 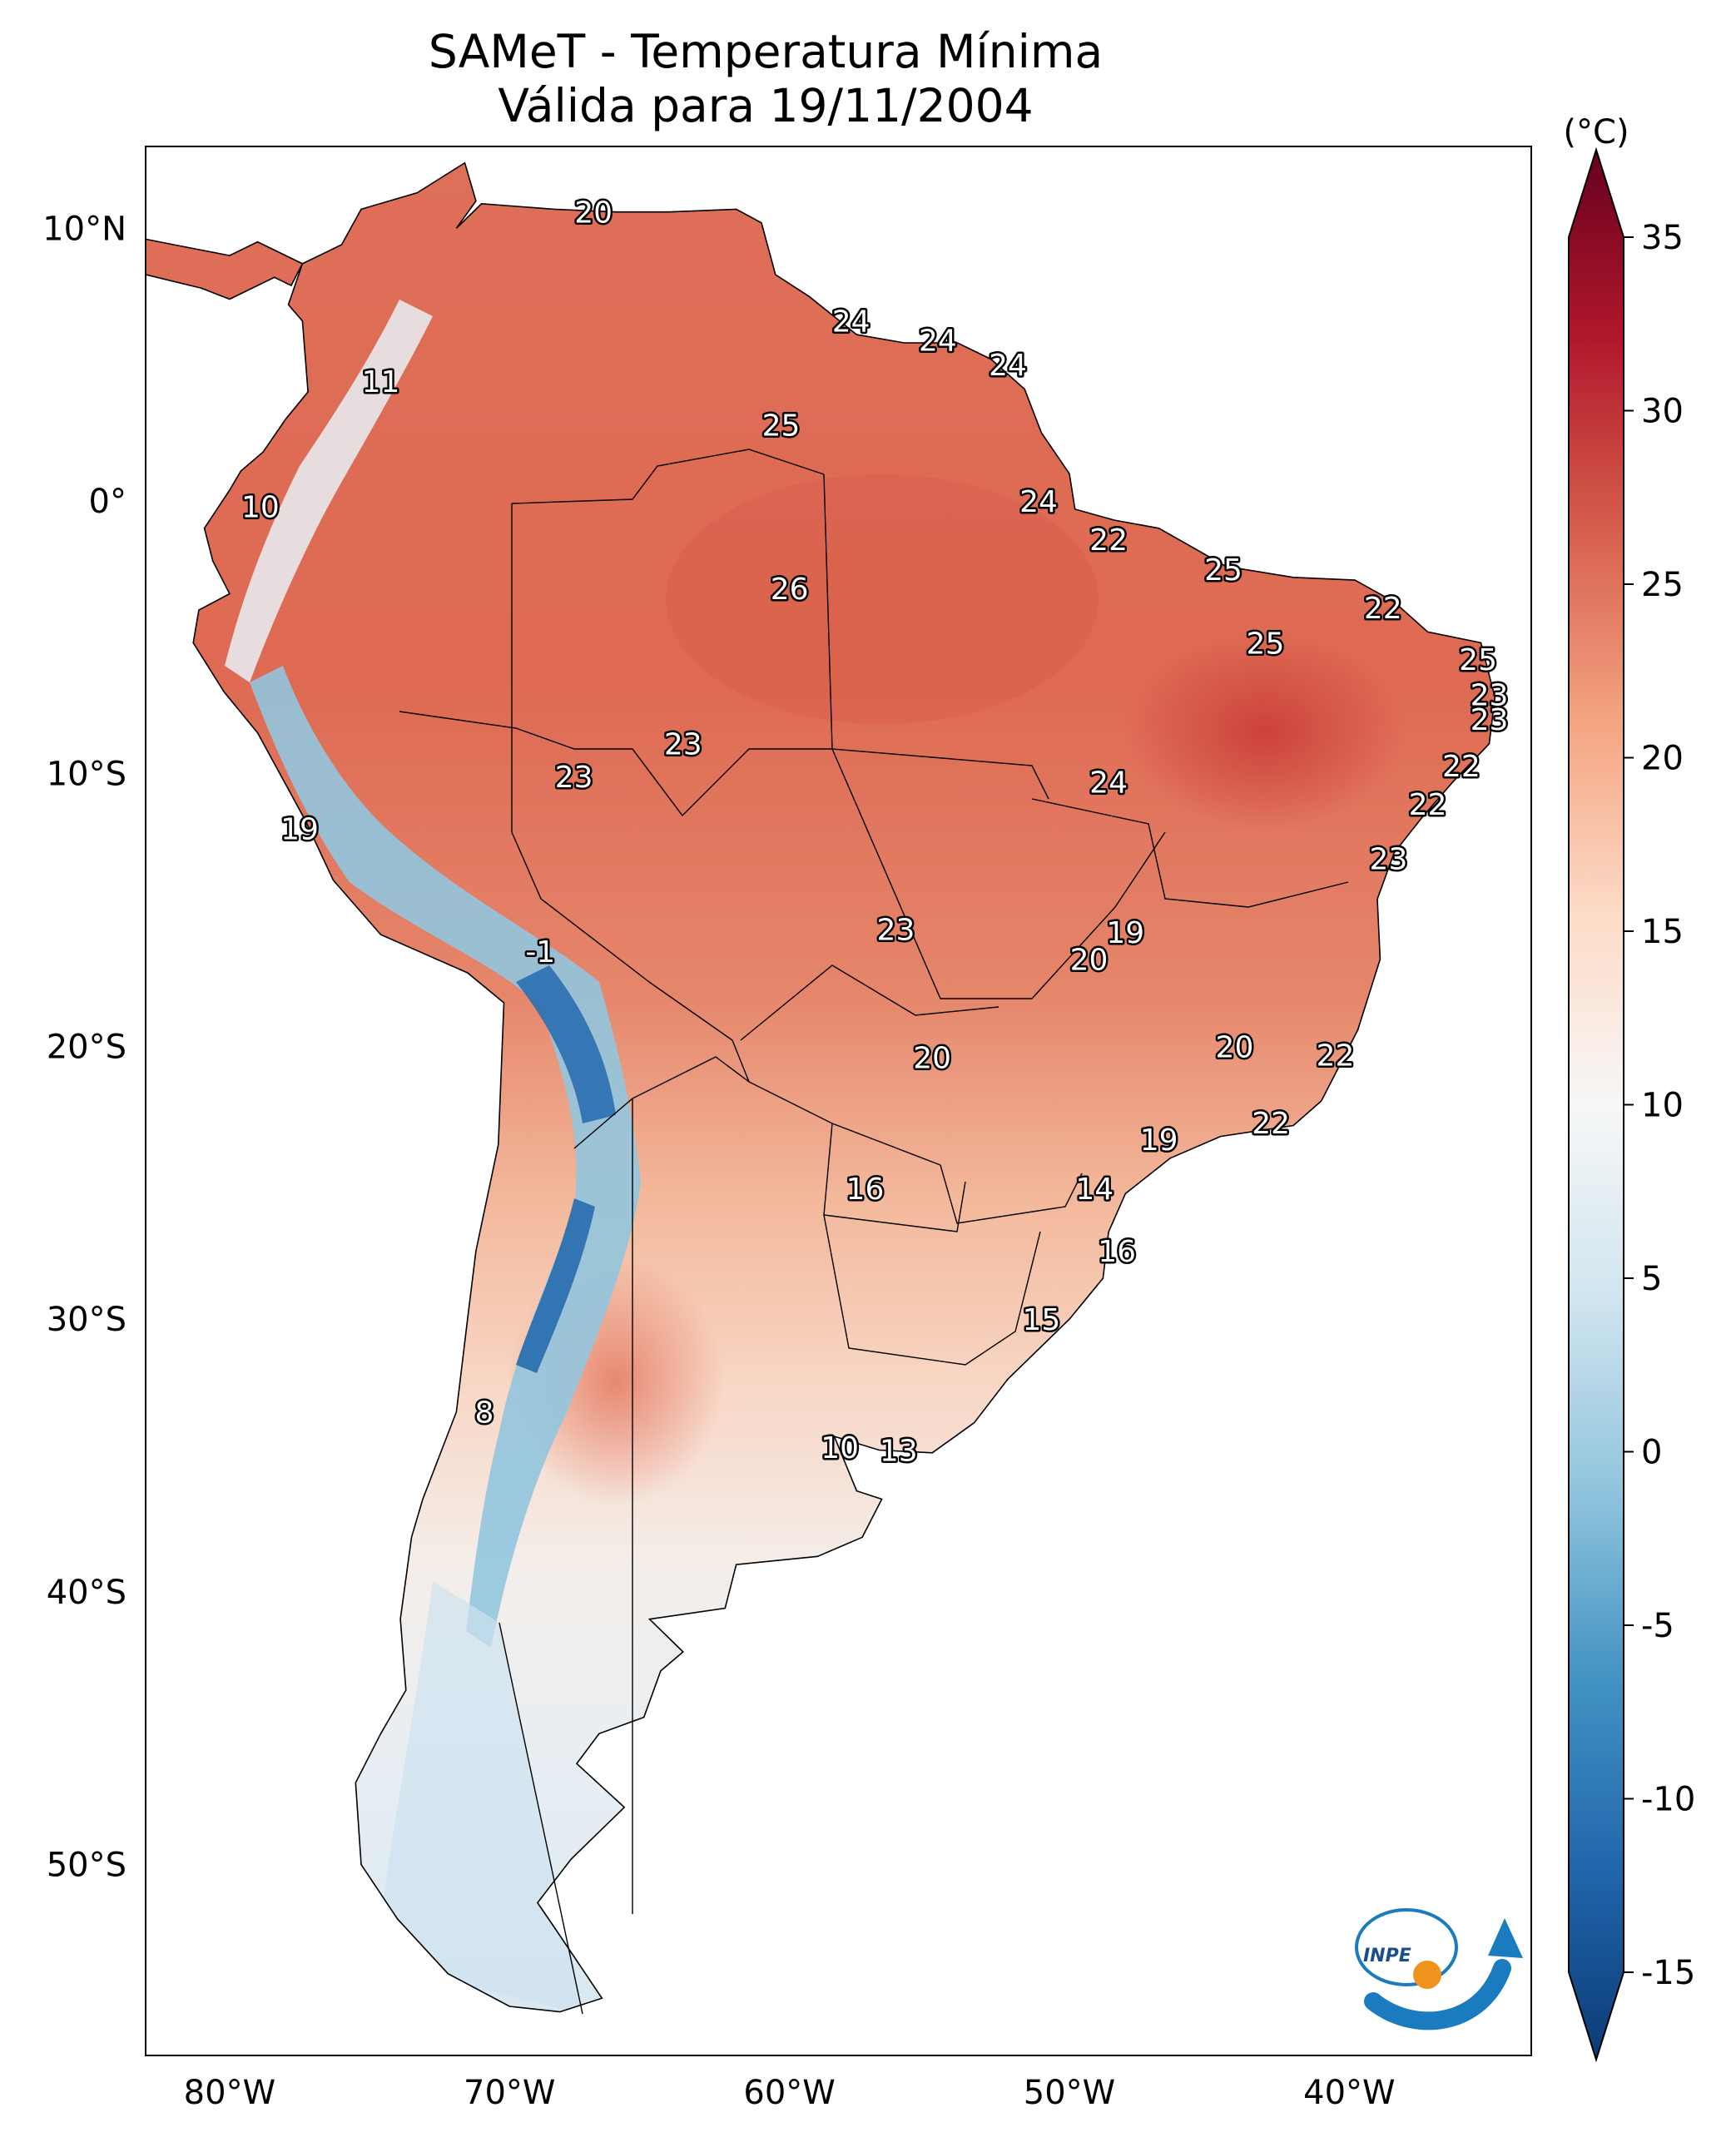 I want to click on latitude-label: 30°S, so click(x=86, y=1320).